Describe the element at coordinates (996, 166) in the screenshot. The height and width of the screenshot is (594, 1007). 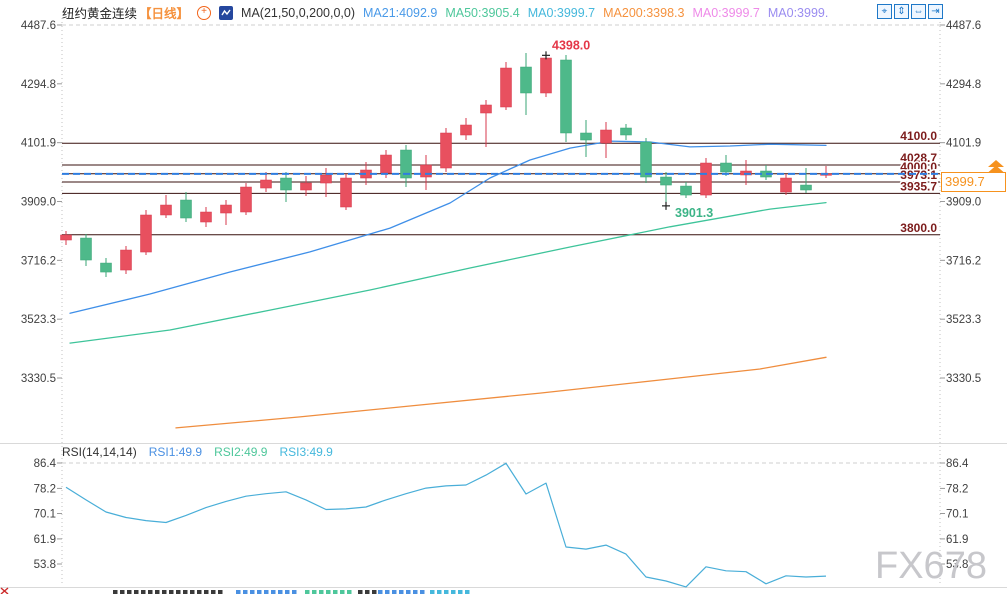
I see `price-up-arrow-icon` at that location.